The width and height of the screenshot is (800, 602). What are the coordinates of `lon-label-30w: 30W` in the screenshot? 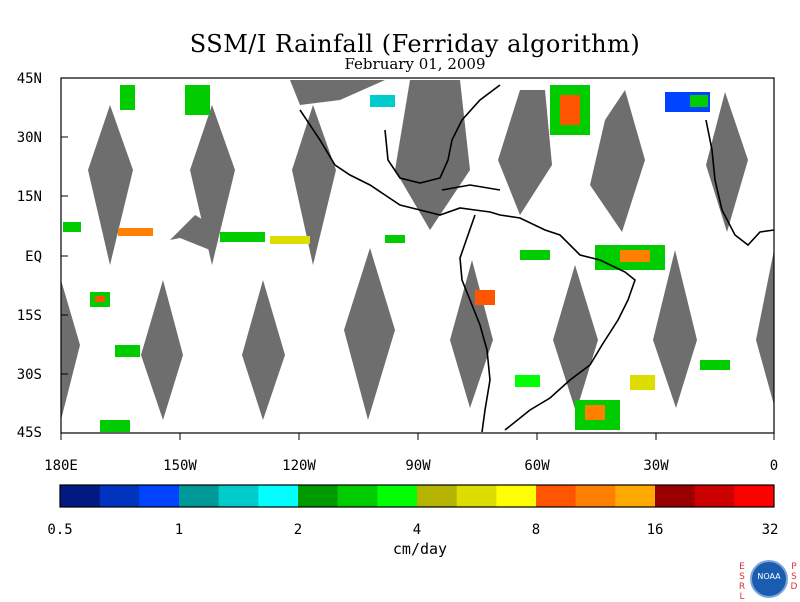 It's located at (656, 466).